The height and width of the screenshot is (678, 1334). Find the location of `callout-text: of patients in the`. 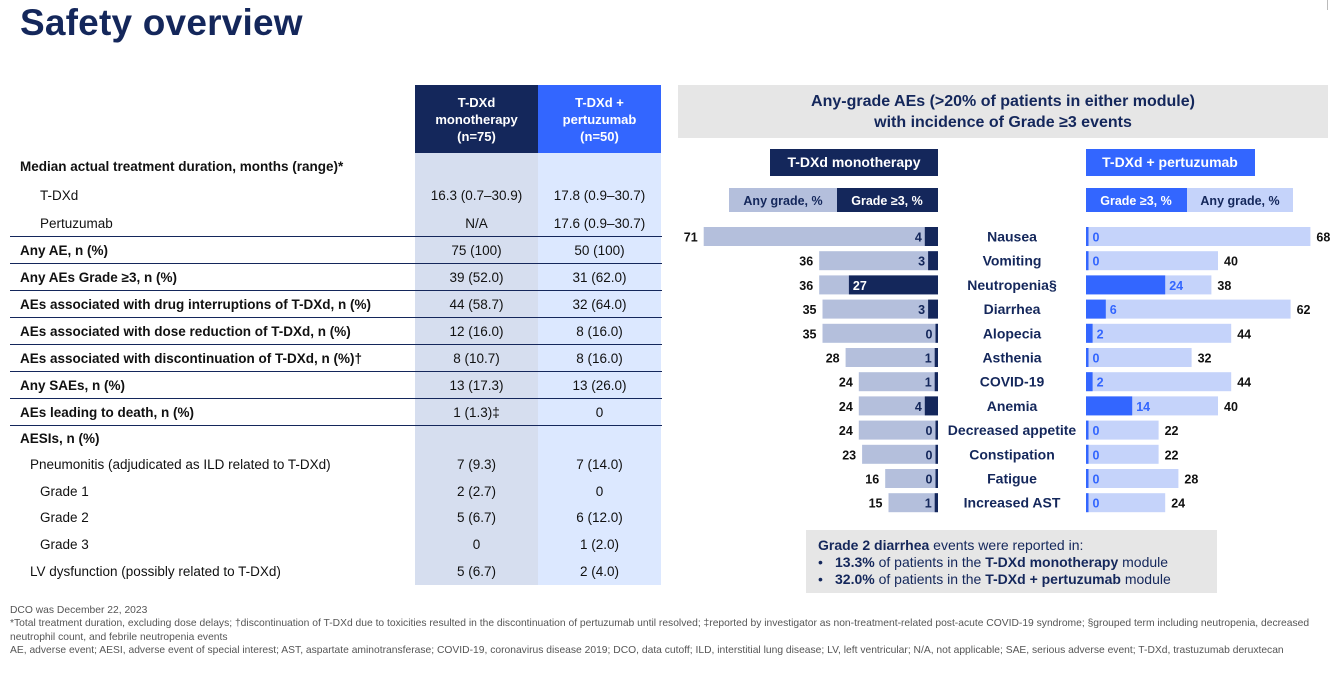

callout-text: of patients in the is located at coordinates (930, 562).